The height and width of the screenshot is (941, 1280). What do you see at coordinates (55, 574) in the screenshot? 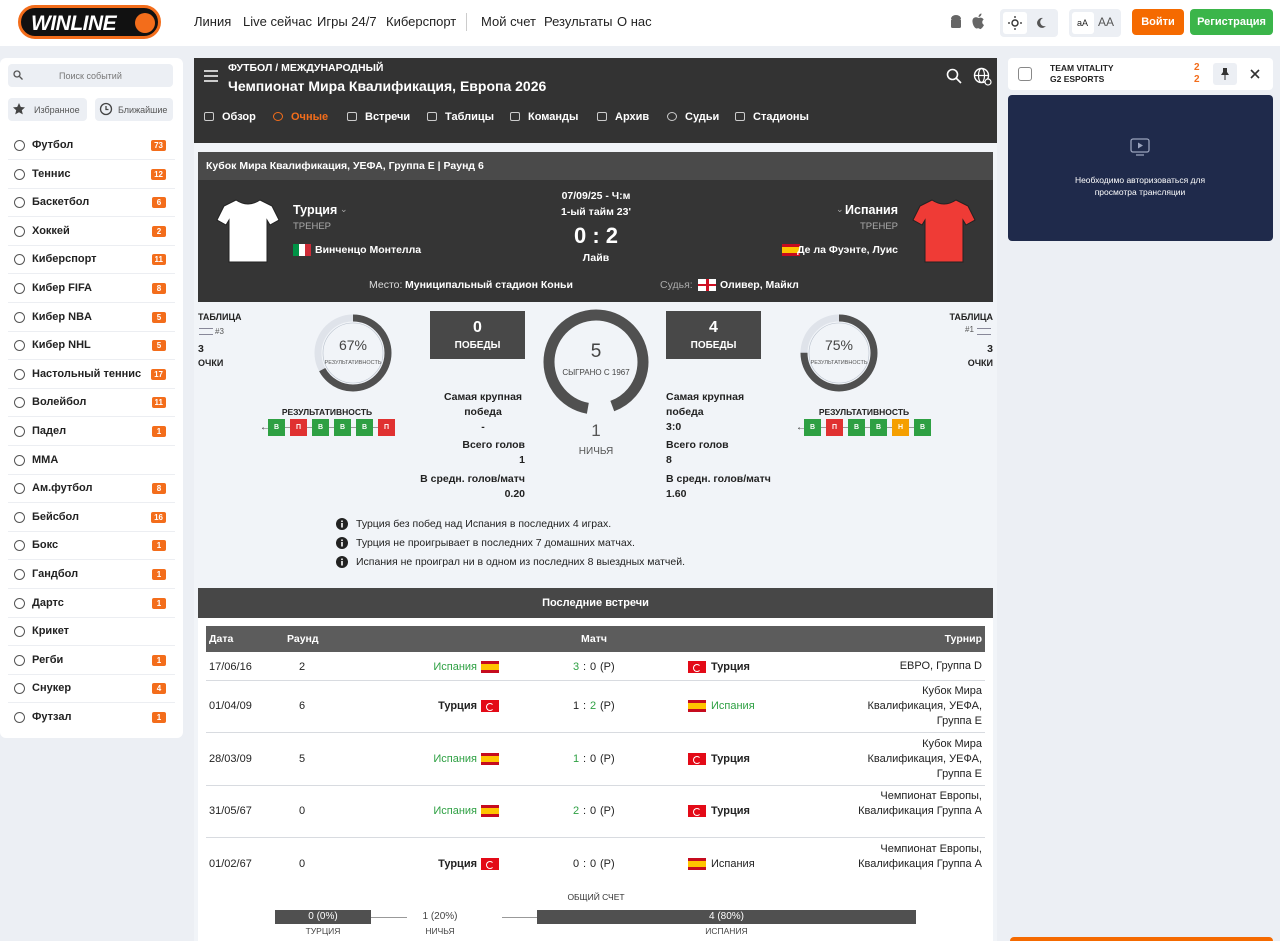
I see `sport-name: Гандбол` at bounding box center [55, 574].